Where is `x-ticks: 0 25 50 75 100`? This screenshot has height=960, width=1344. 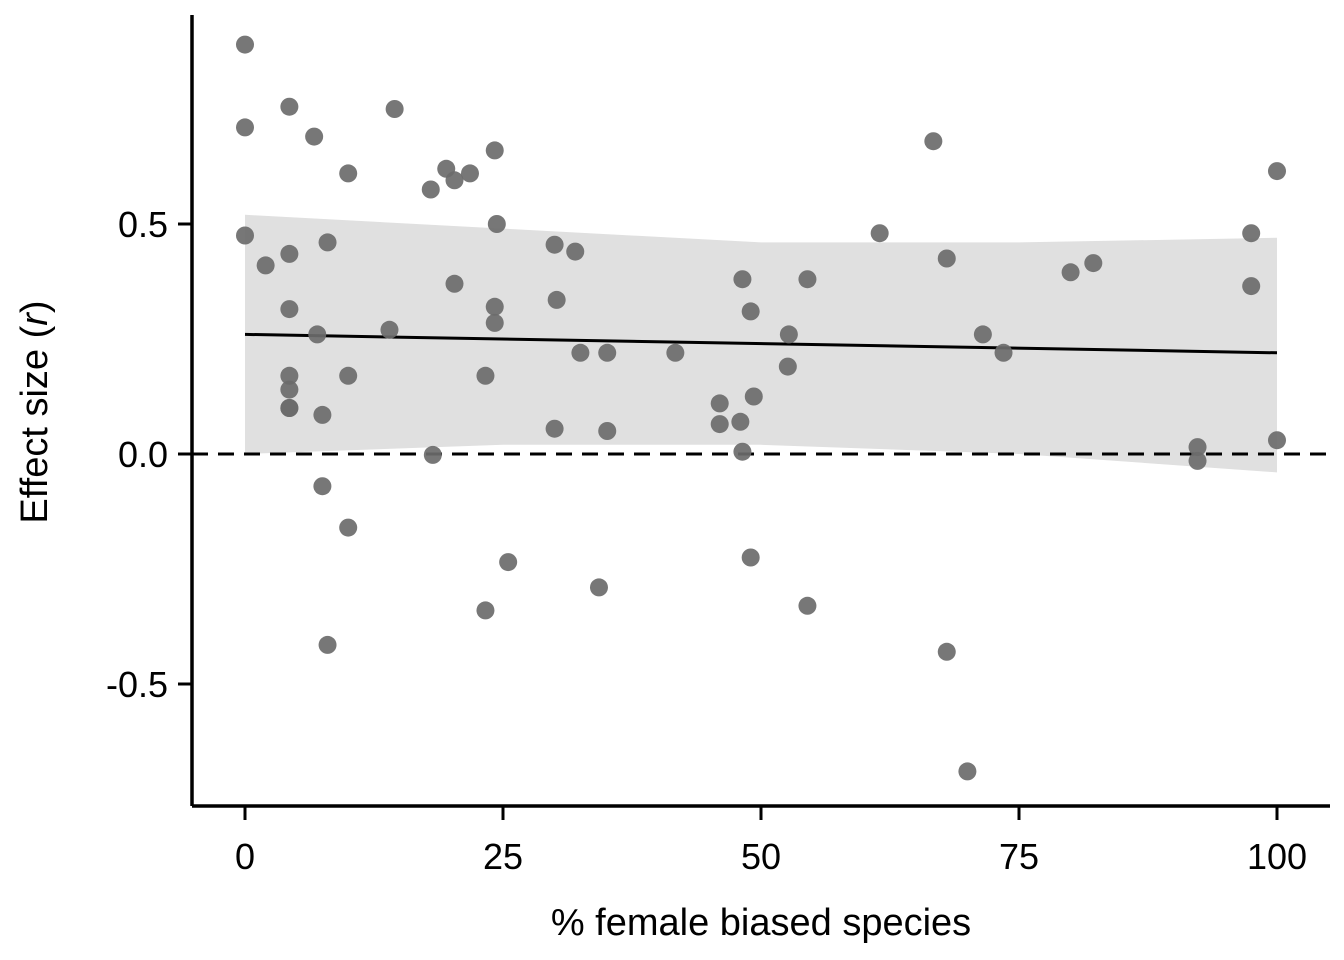
x-ticks: 0 25 50 75 100 is located at coordinates (771, 841).